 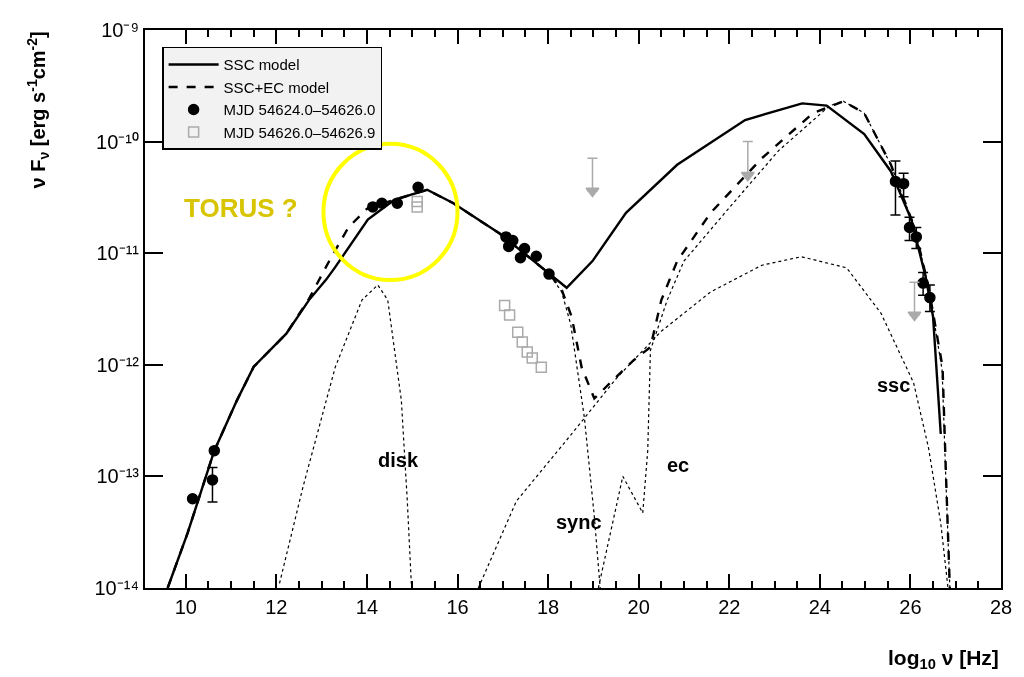 What do you see at coordinates (457, 607) in the screenshot?
I see `x-tick-label: 16` at bounding box center [457, 607].